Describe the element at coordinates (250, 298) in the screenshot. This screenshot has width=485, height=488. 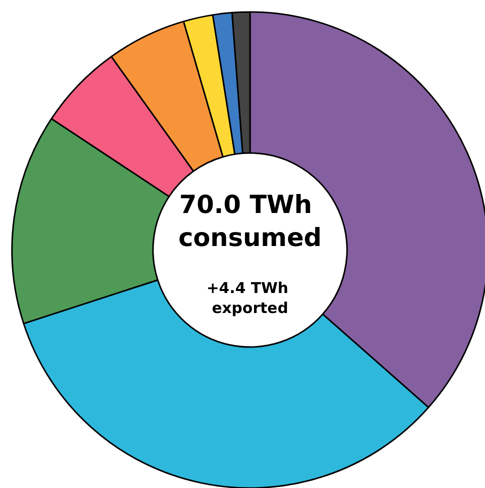
I see `text: +4.4 TWh exported` at that location.